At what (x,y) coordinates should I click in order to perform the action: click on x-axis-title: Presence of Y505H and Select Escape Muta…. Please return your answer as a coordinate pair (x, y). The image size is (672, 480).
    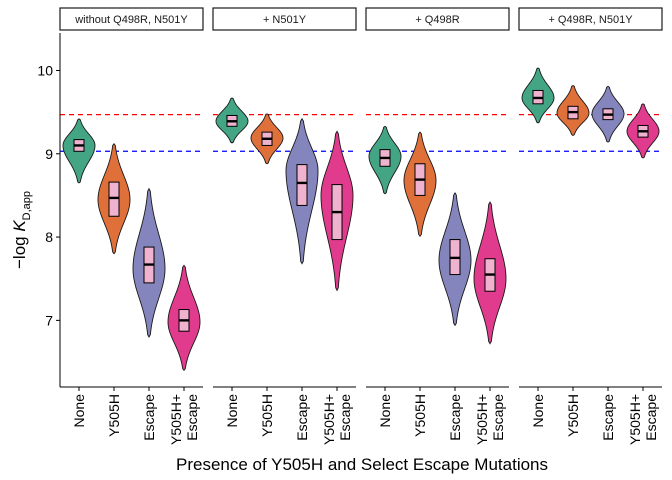
    Looking at the image, I should click on (362, 464).